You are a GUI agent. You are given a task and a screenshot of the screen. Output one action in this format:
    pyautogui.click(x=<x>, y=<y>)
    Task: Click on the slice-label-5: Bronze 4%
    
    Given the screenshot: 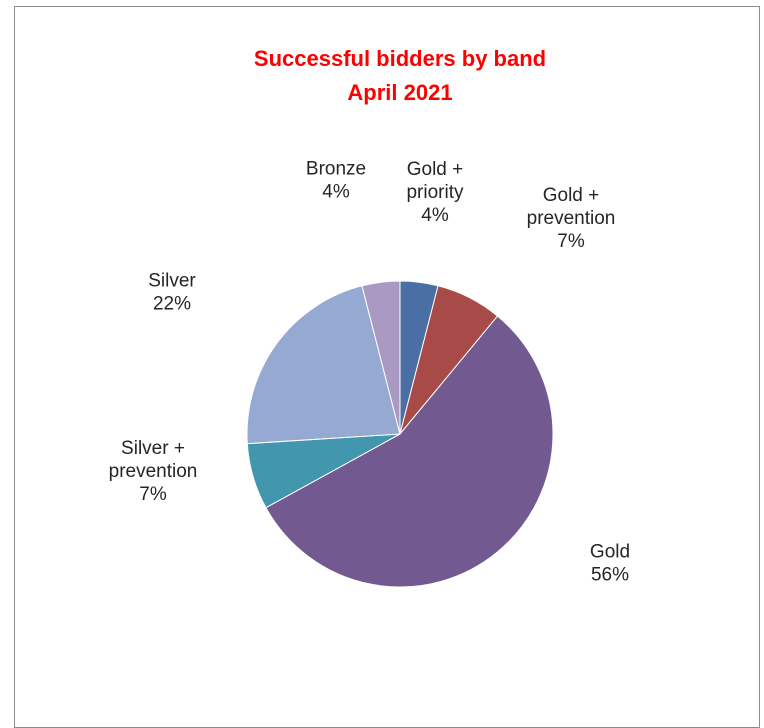 What is the action you would take?
    pyautogui.click(x=336, y=181)
    